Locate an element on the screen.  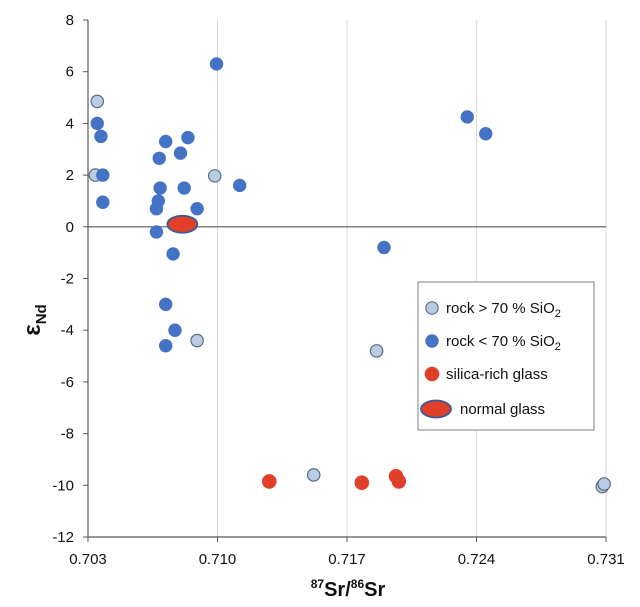
x-axis-title-sup-2: 86 is located at coordinates (358, 584).